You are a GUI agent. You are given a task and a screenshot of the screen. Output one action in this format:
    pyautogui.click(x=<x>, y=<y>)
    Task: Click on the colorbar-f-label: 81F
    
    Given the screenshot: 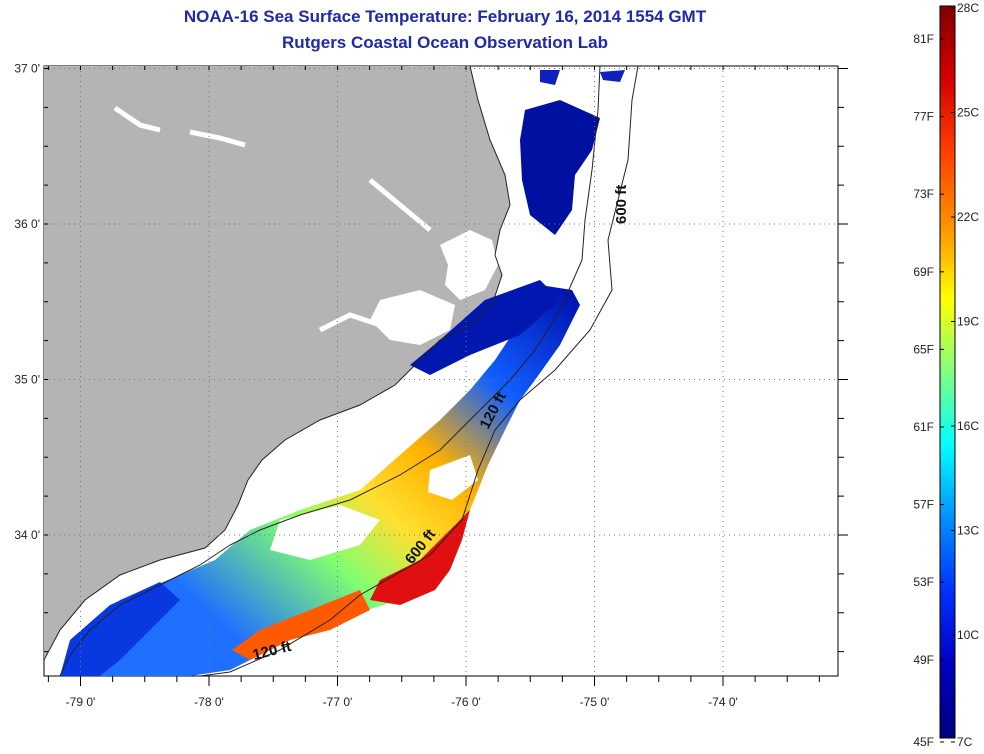 What is the action you would take?
    pyautogui.click(x=923, y=39)
    